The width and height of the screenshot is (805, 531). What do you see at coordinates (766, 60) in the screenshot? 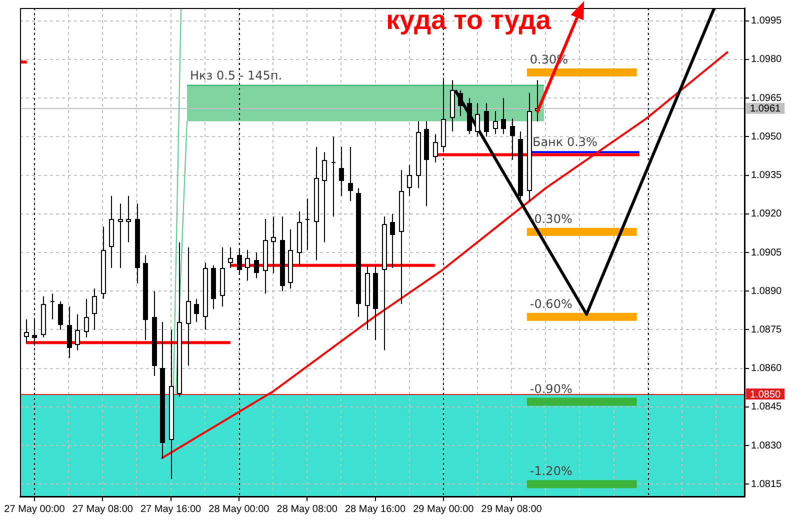
I see `y-tick-label: 1.0980` at bounding box center [766, 60].